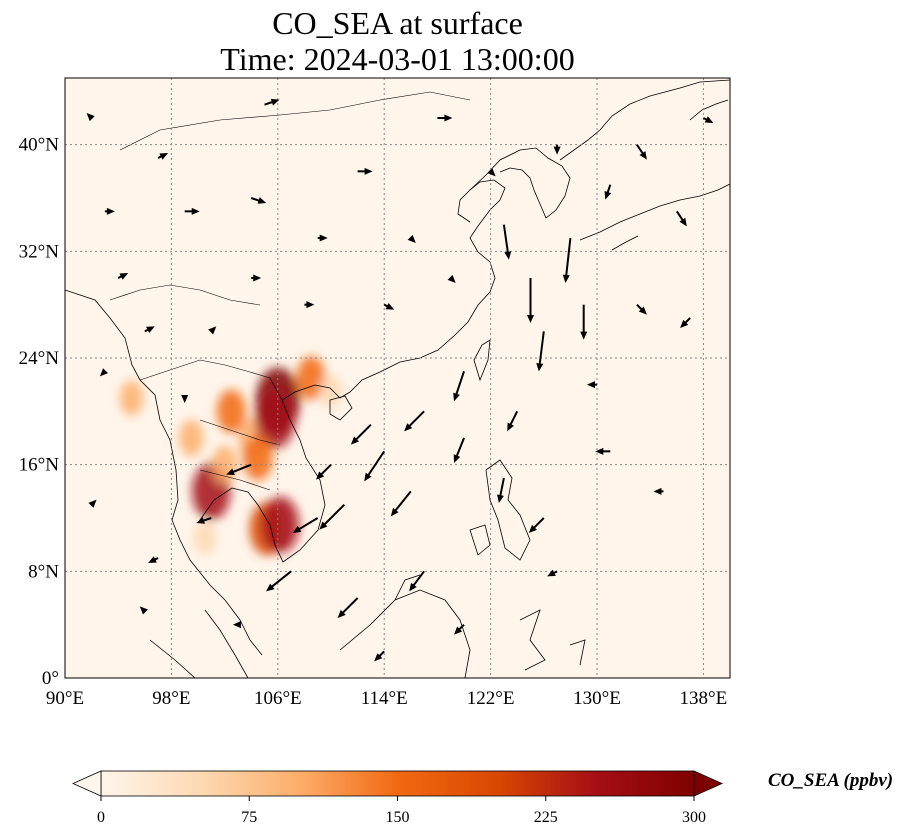 This screenshot has width=916, height=836. I want to click on lat-tick-label: 40°N, so click(39, 145).